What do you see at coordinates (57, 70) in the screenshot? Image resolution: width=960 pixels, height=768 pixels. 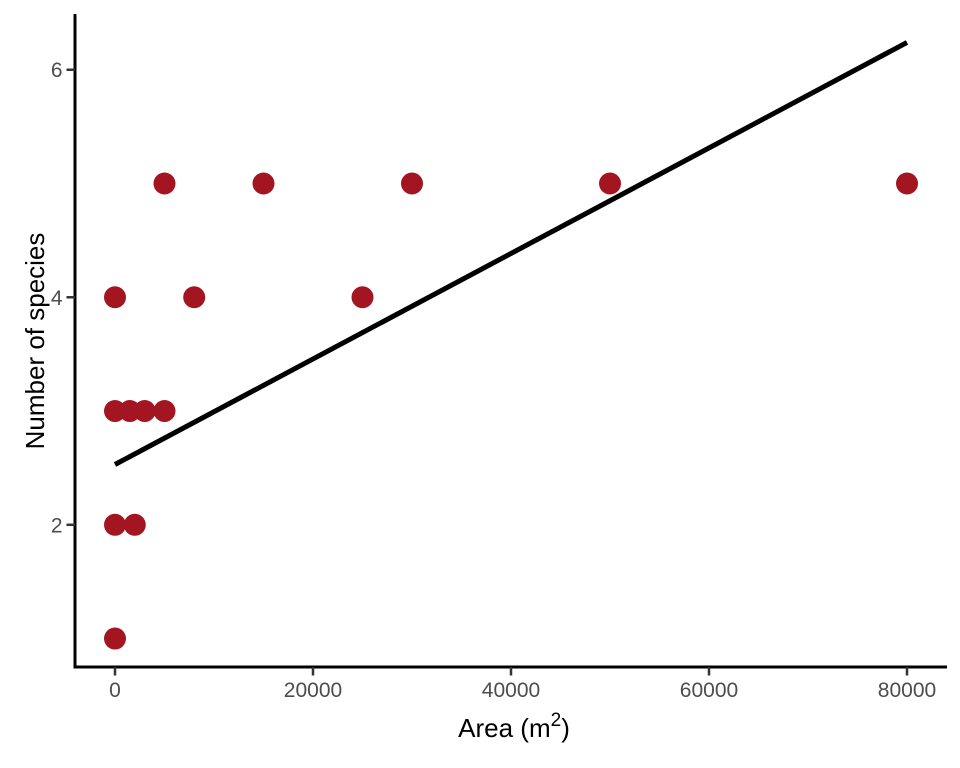 I see `y-tick-label: 6` at bounding box center [57, 70].